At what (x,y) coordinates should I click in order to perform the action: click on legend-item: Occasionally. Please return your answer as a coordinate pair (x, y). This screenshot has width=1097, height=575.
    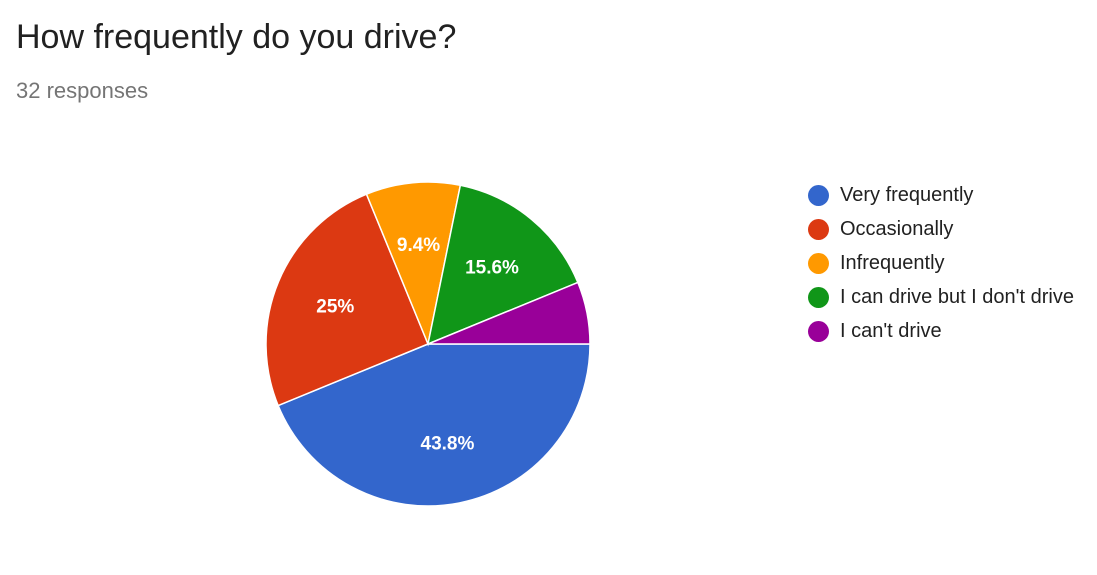
    Looking at the image, I should click on (941, 229).